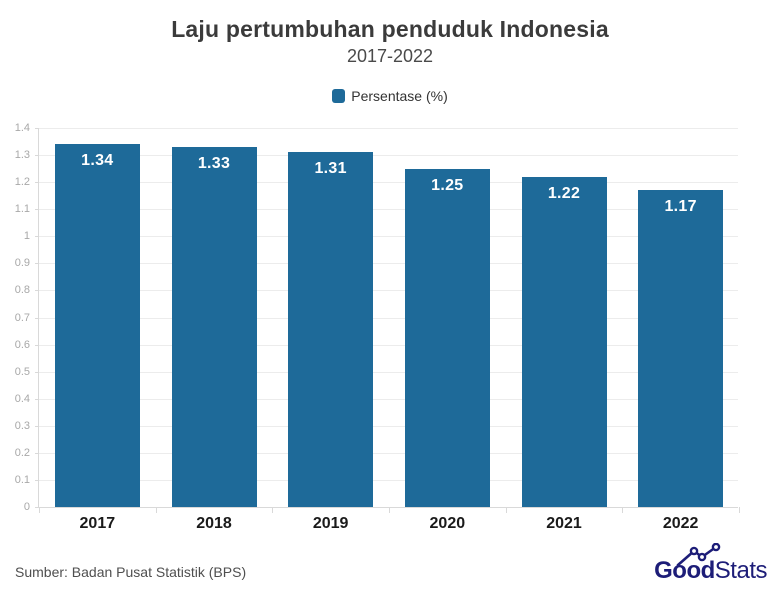 The image size is (780, 590). What do you see at coordinates (564, 523) in the screenshot?
I see `x-axis-label-2021: 2021` at bounding box center [564, 523].